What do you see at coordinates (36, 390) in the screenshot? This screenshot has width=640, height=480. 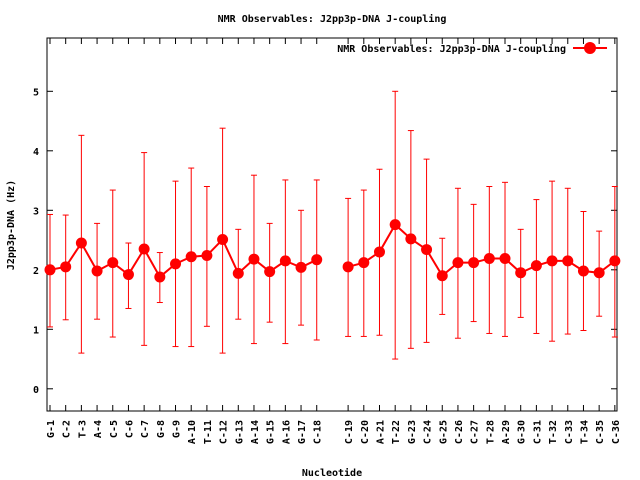 I see `y-tick-label: 0` at bounding box center [36, 390].